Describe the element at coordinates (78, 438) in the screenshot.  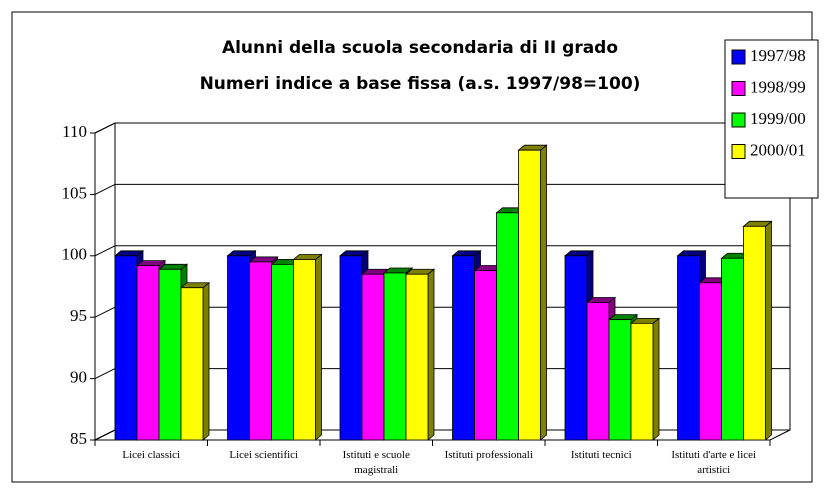
I see `y-tick-label: 85` at that location.